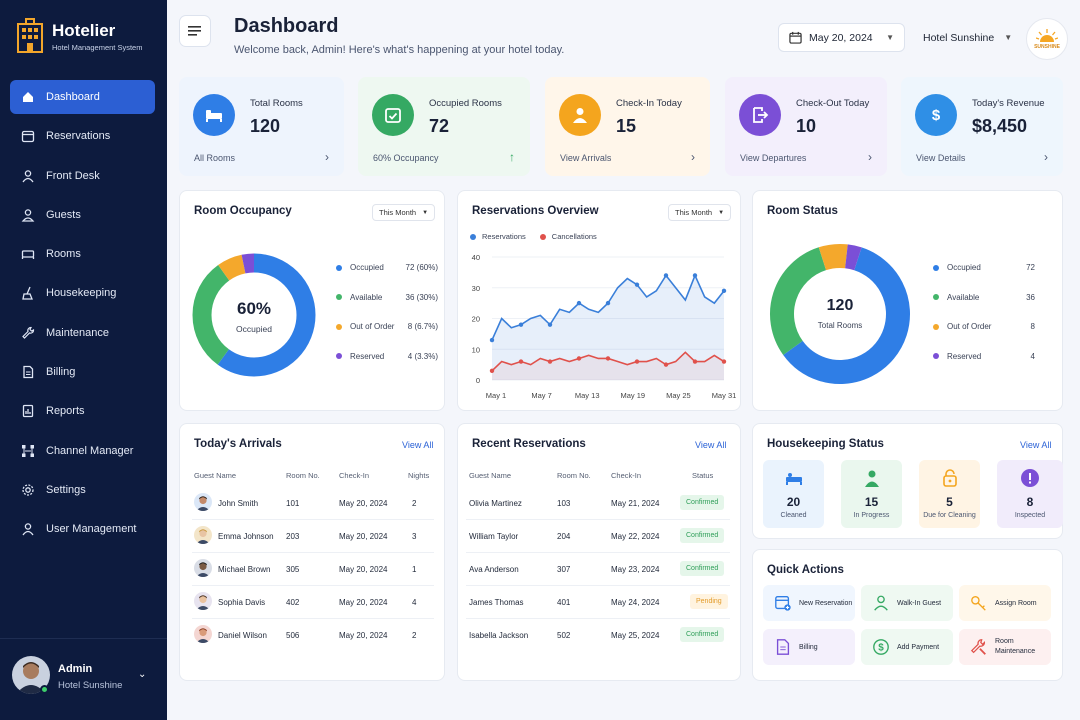  I want to click on avatar, so click(203, 568).